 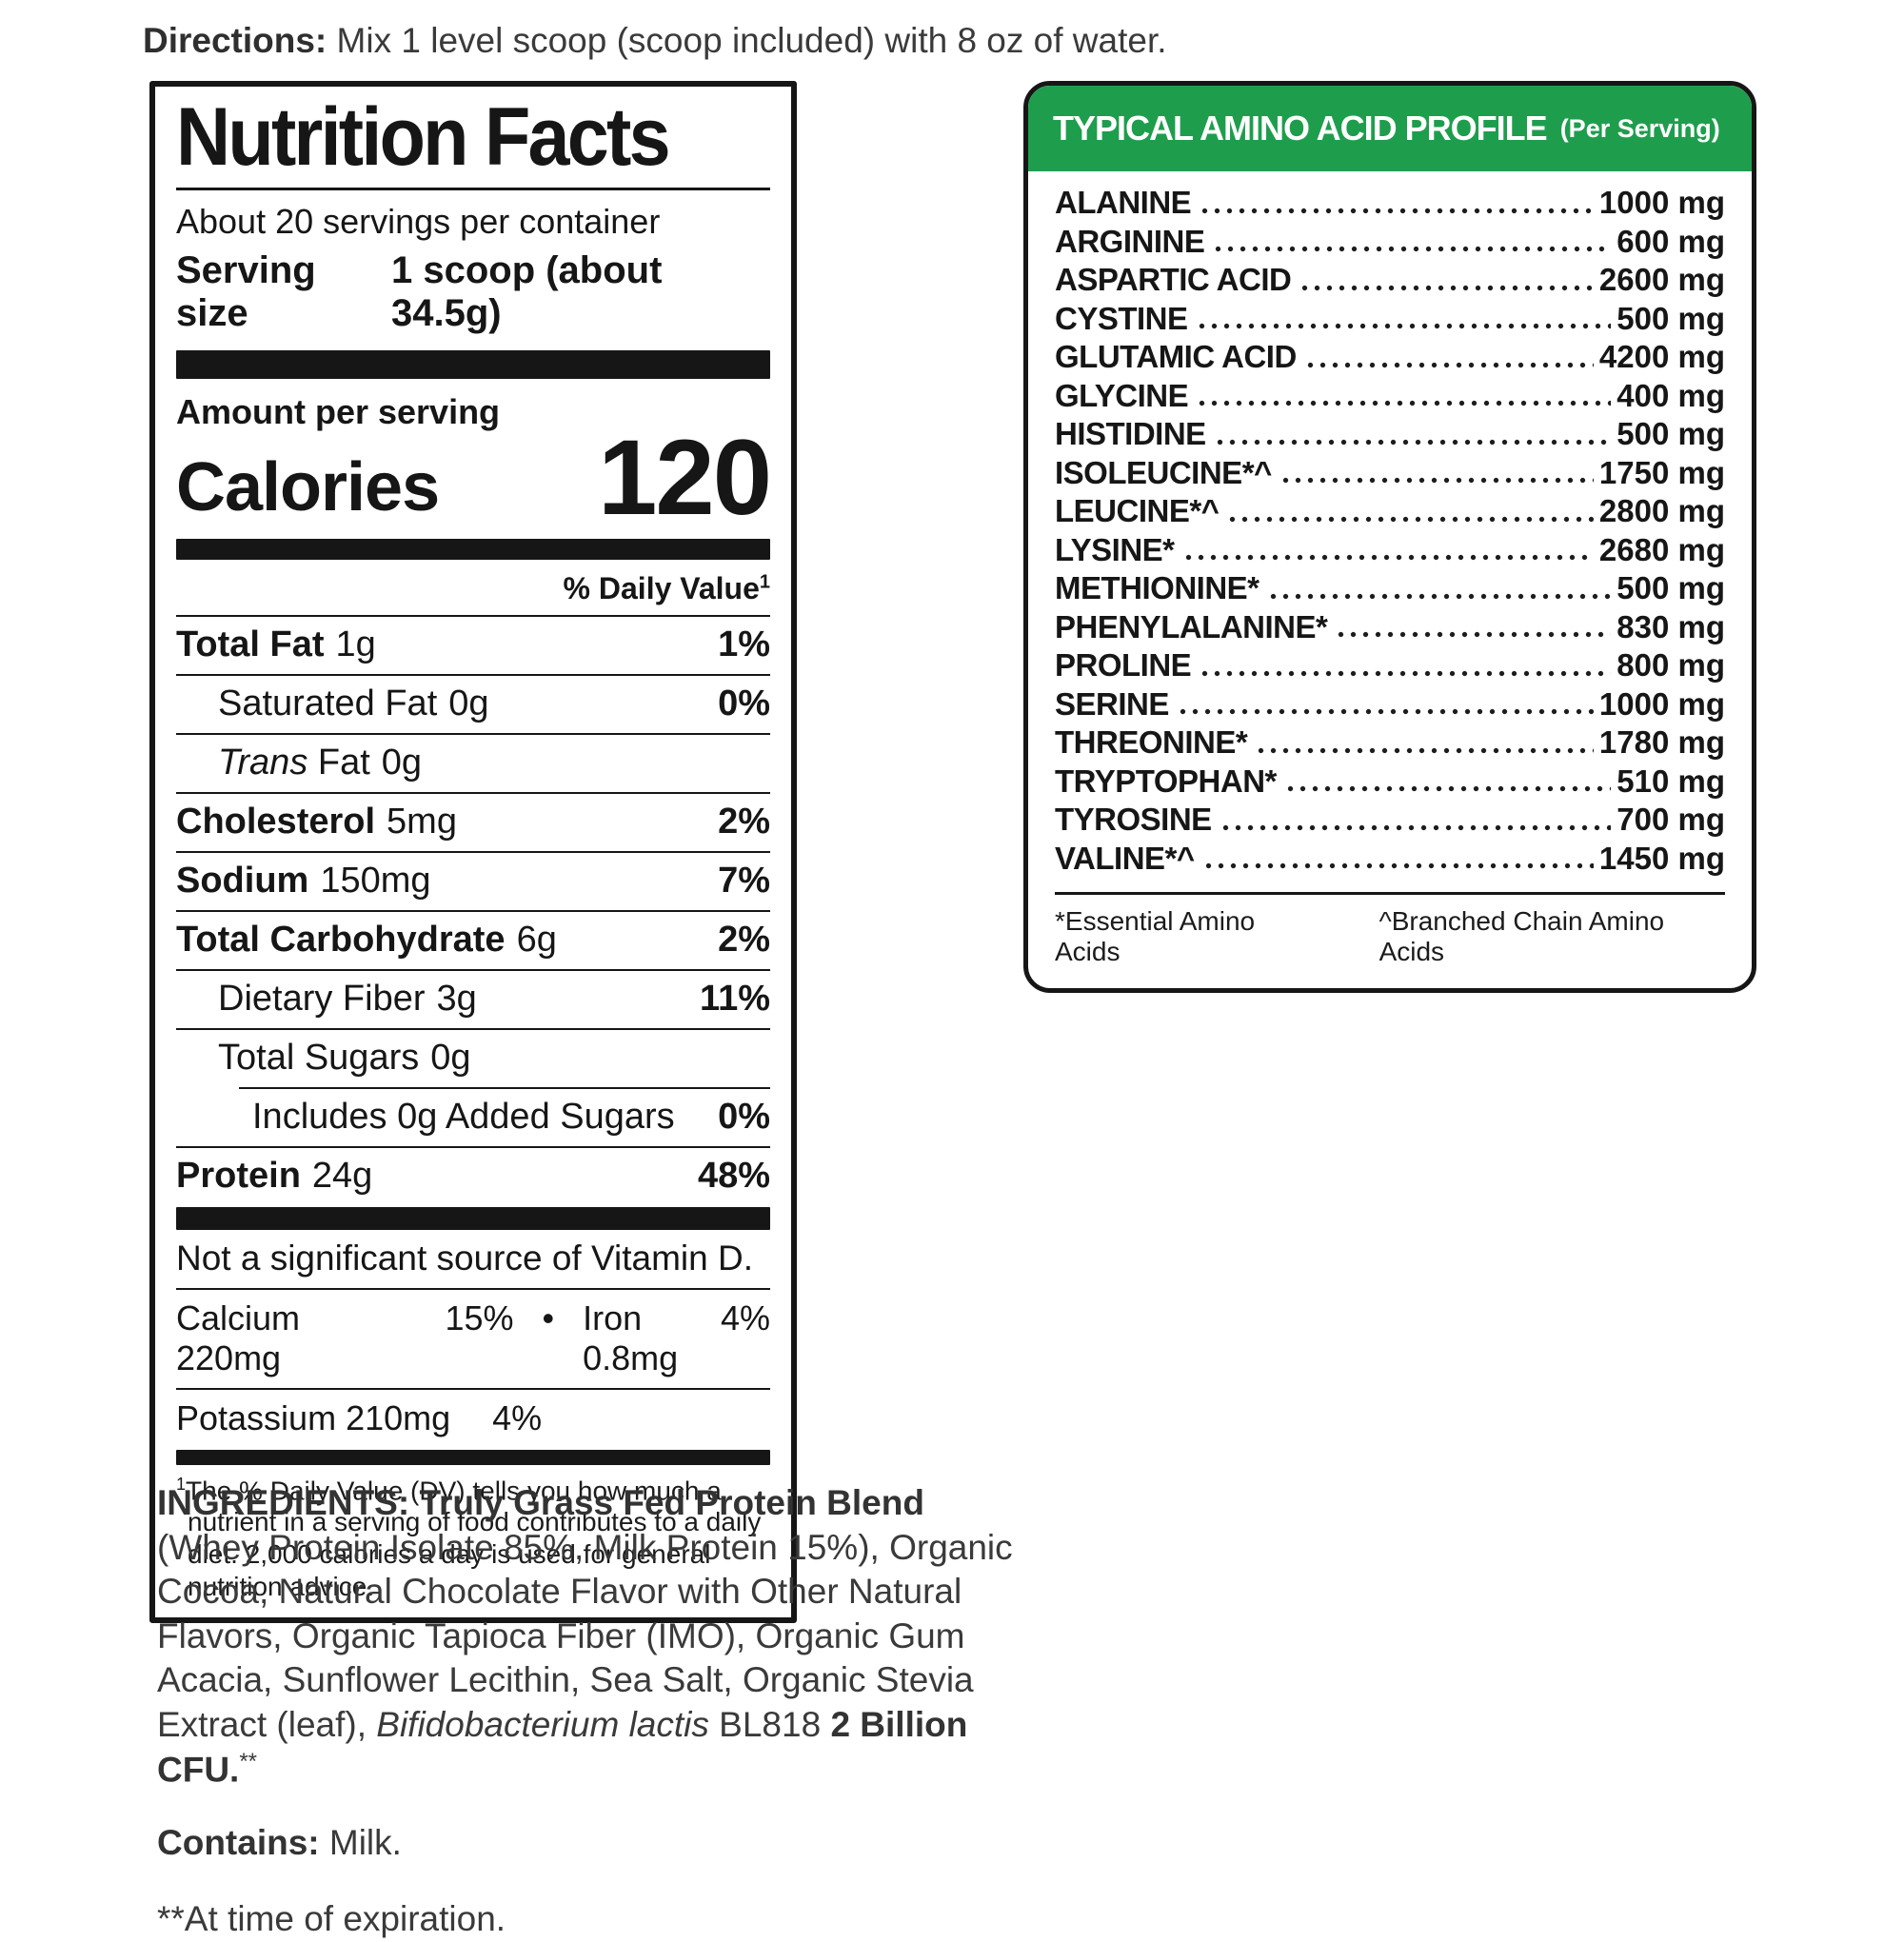 What do you see at coordinates (1122, 395) in the screenshot?
I see `amino-acid-name: GLYCINE` at bounding box center [1122, 395].